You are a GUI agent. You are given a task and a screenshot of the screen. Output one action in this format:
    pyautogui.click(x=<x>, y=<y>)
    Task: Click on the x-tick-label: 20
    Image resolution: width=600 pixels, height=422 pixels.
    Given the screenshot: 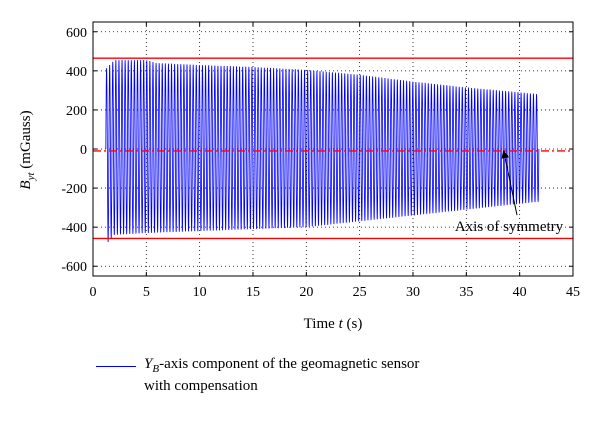 What is the action you would take?
    pyautogui.click(x=306, y=292)
    